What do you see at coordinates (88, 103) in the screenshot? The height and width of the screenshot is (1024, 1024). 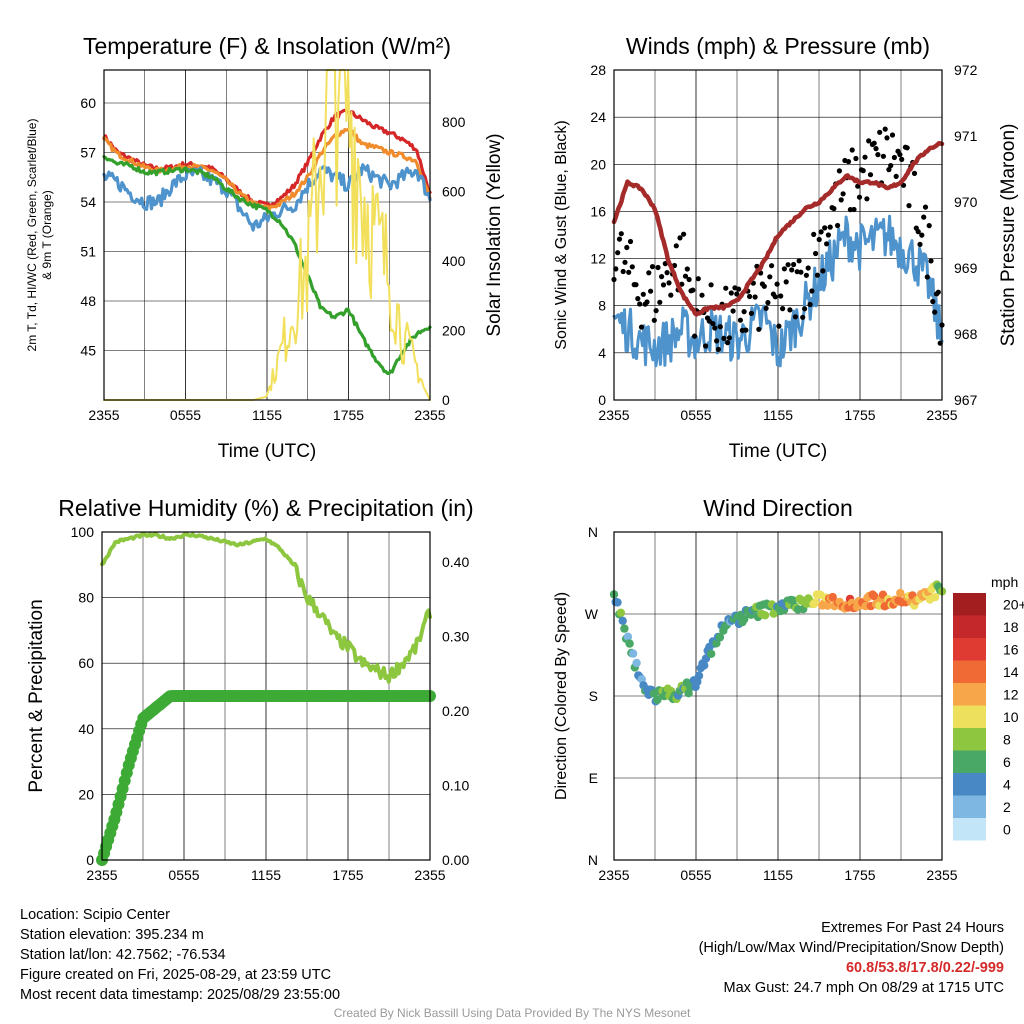 I see `y-tick-label: 60` at bounding box center [88, 103].